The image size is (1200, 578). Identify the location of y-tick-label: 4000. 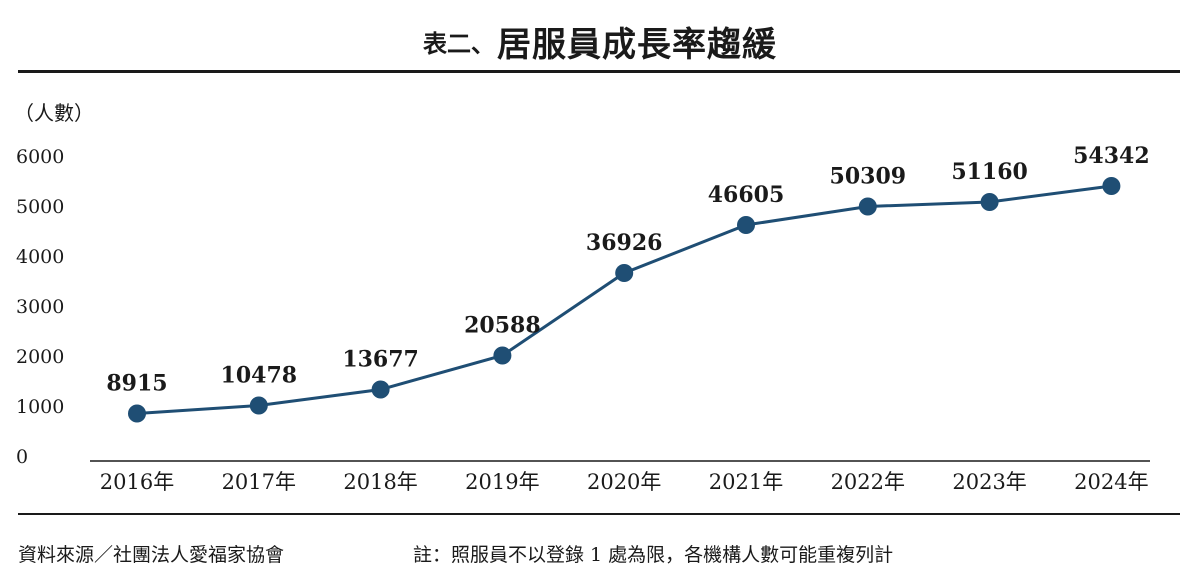
(40, 257).